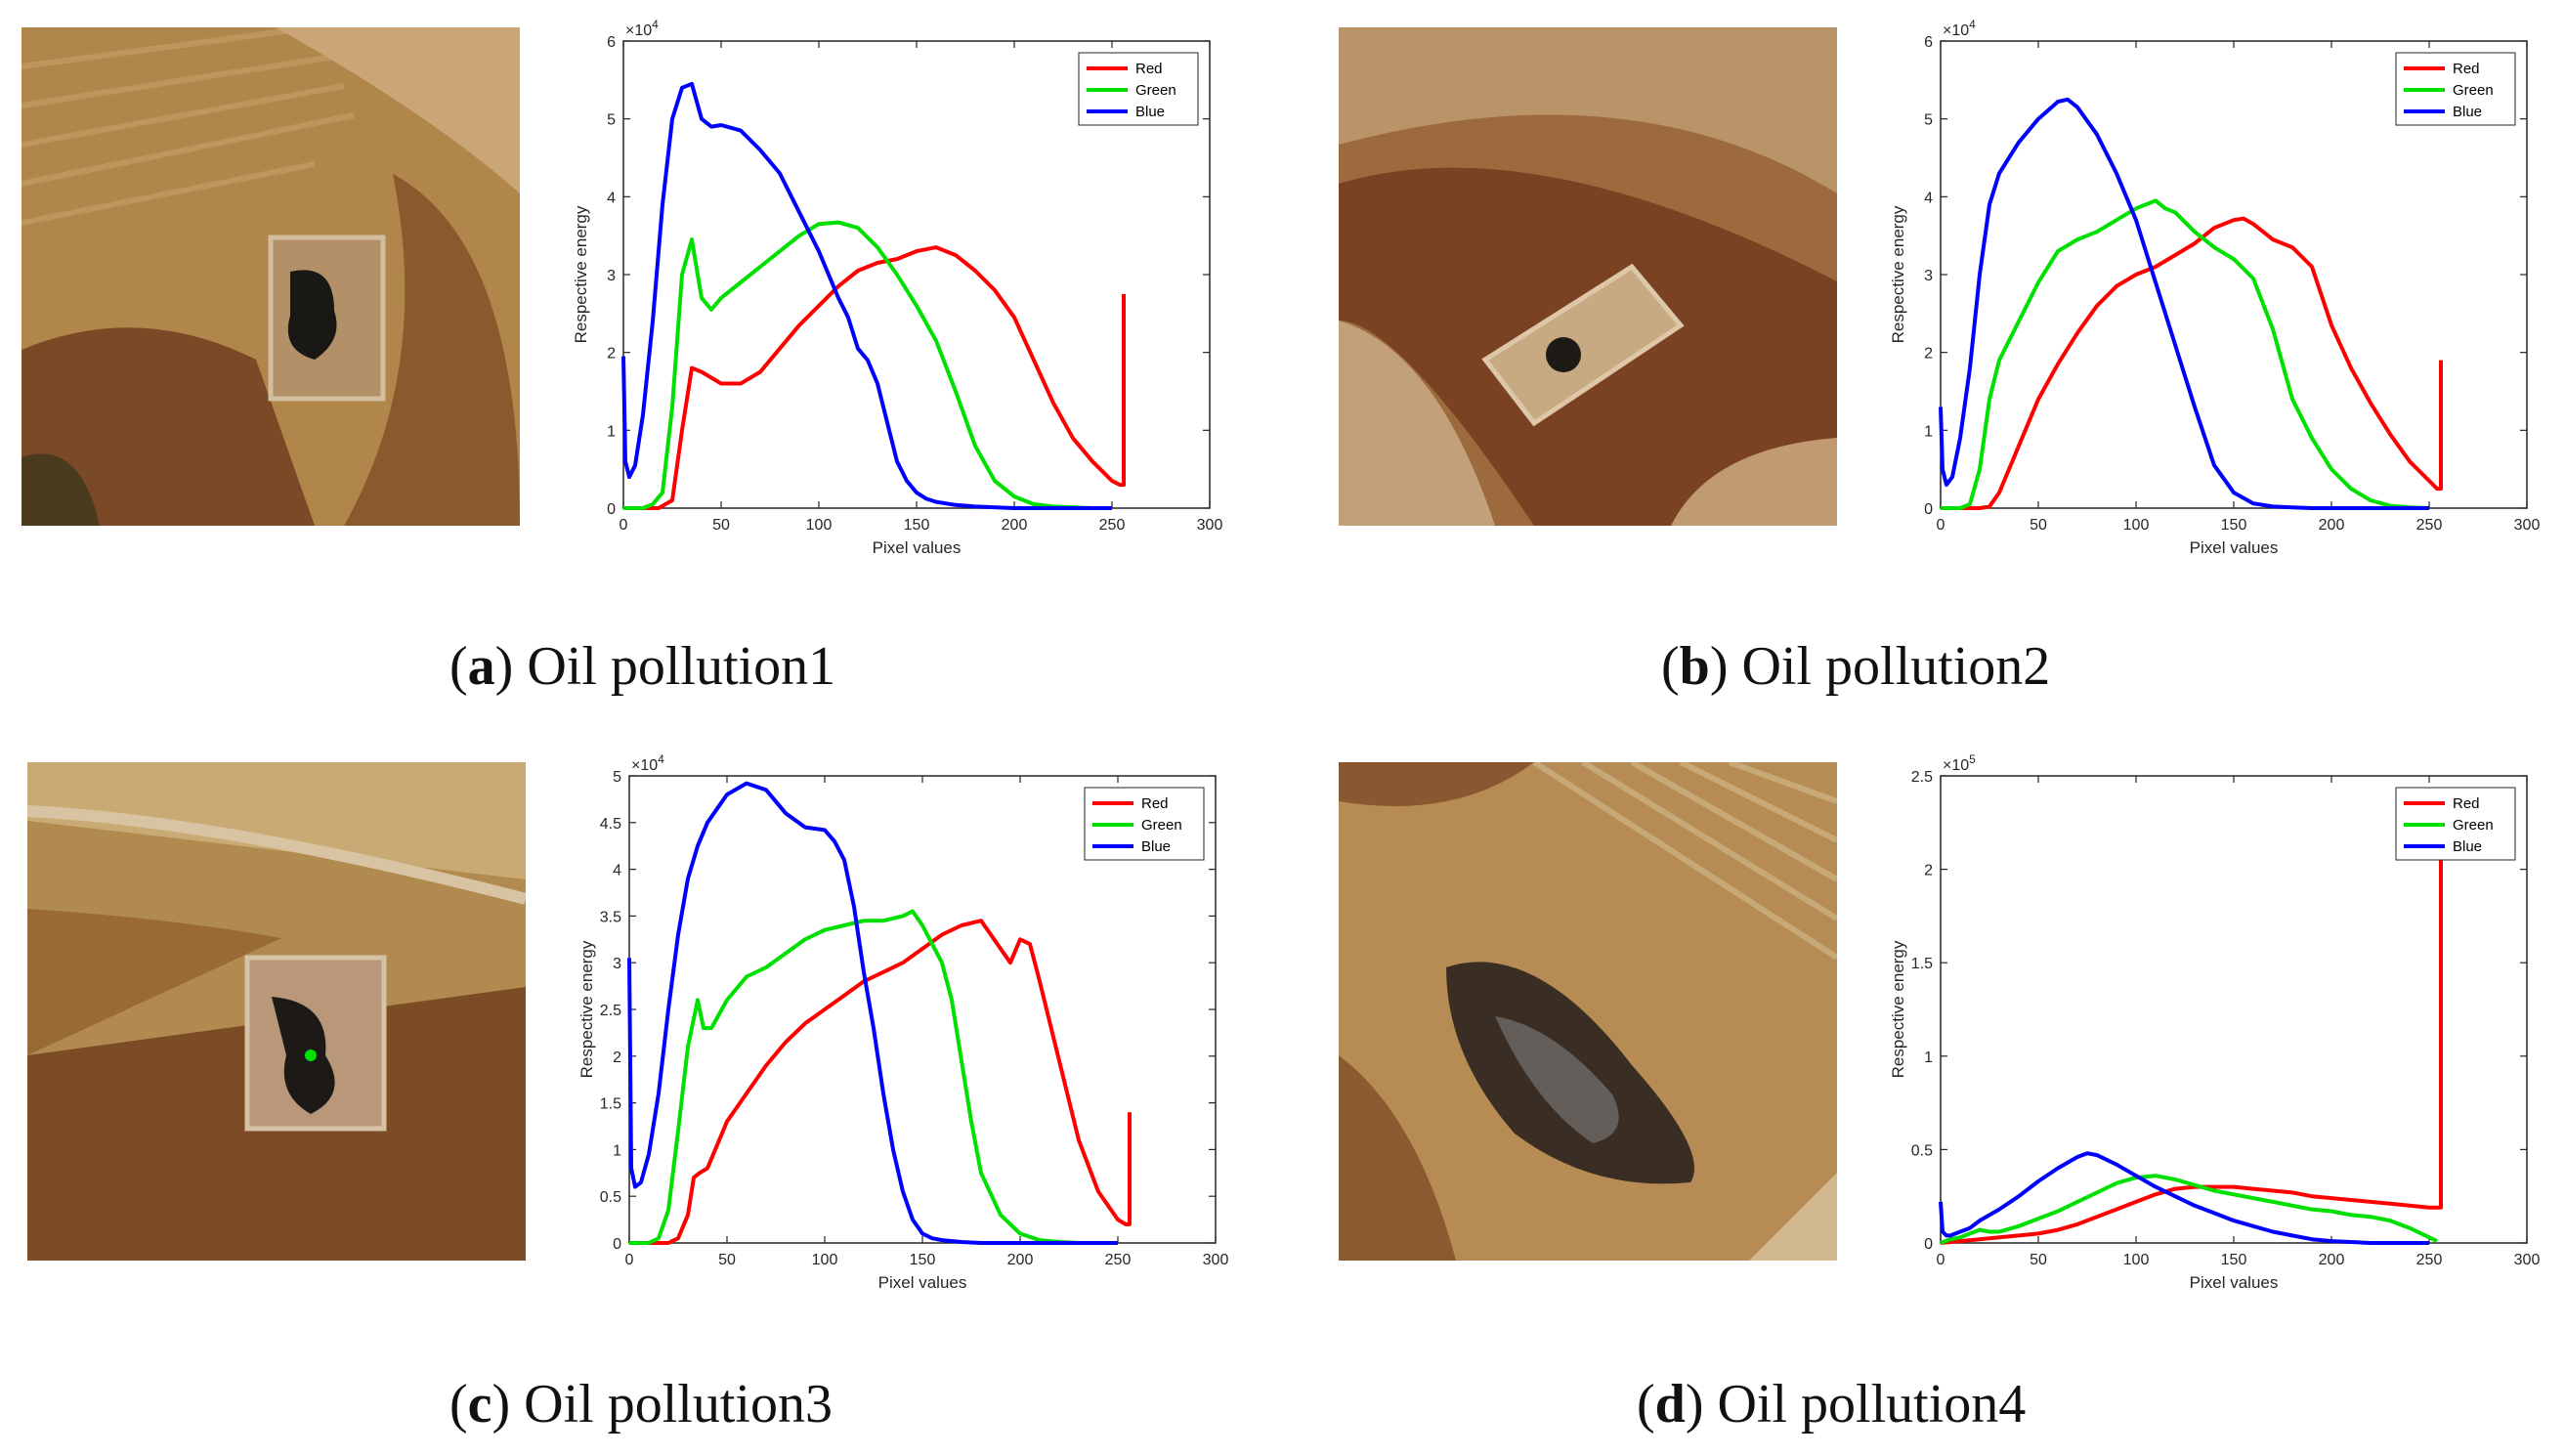 The height and width of the screenshot is (1456, 2565). What do you see at coordinates (1959, 763) in the screenshot?
I see `y-exponent-label: ×10⁵` at bounding box center [1959, 763].